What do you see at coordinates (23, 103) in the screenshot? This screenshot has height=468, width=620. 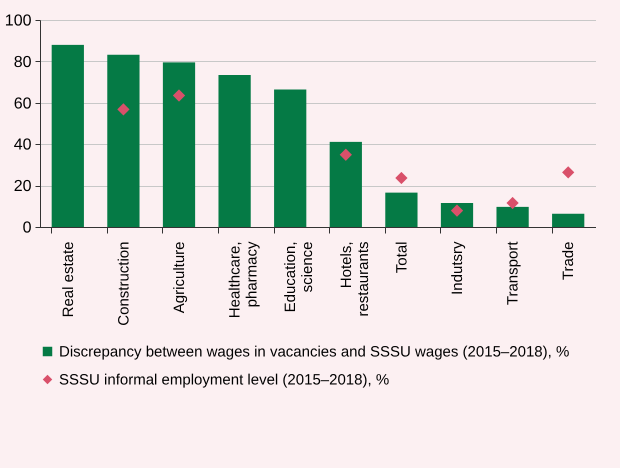 I see `y-tick-label: 60` at bounding box center [23, 103].